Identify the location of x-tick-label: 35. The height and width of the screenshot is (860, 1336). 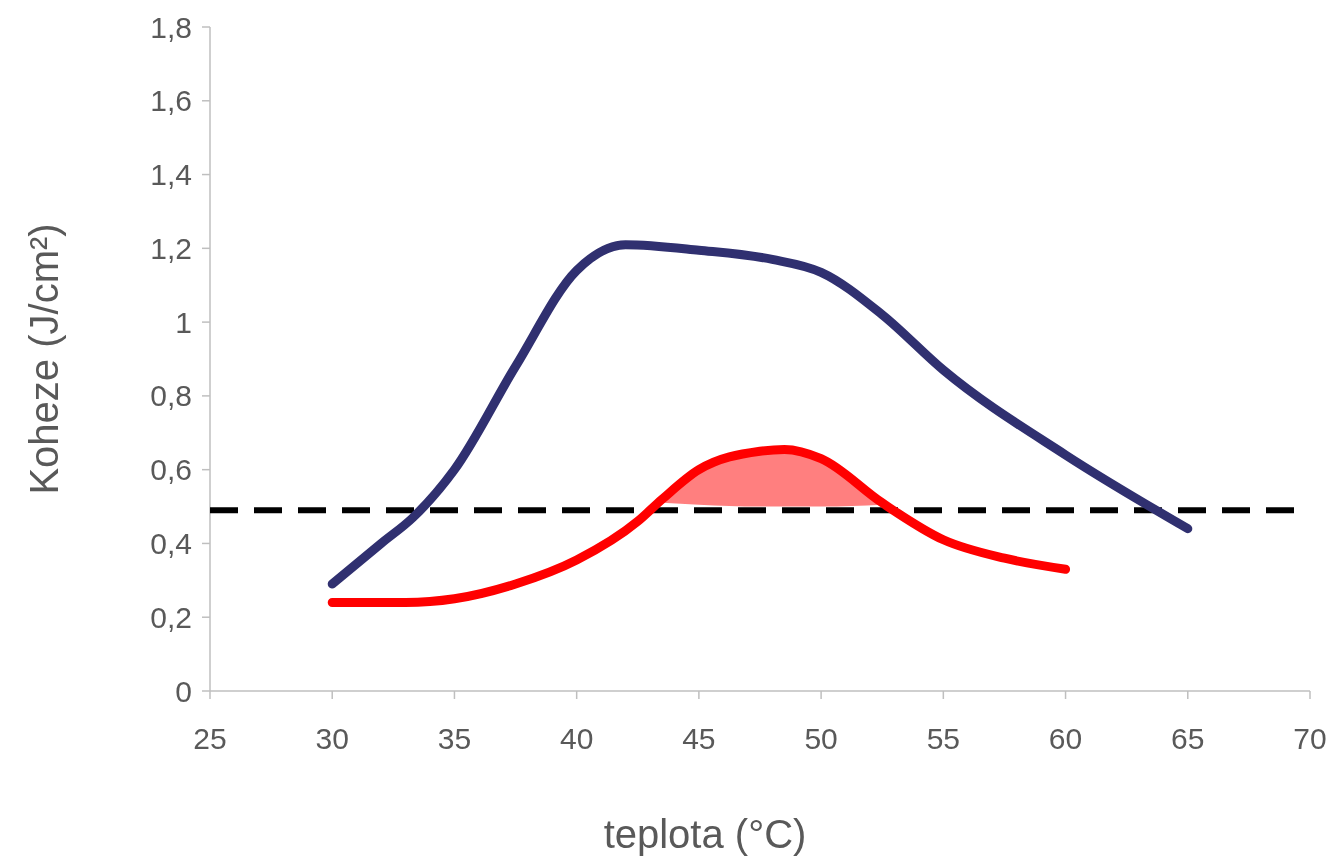
(454, 738).